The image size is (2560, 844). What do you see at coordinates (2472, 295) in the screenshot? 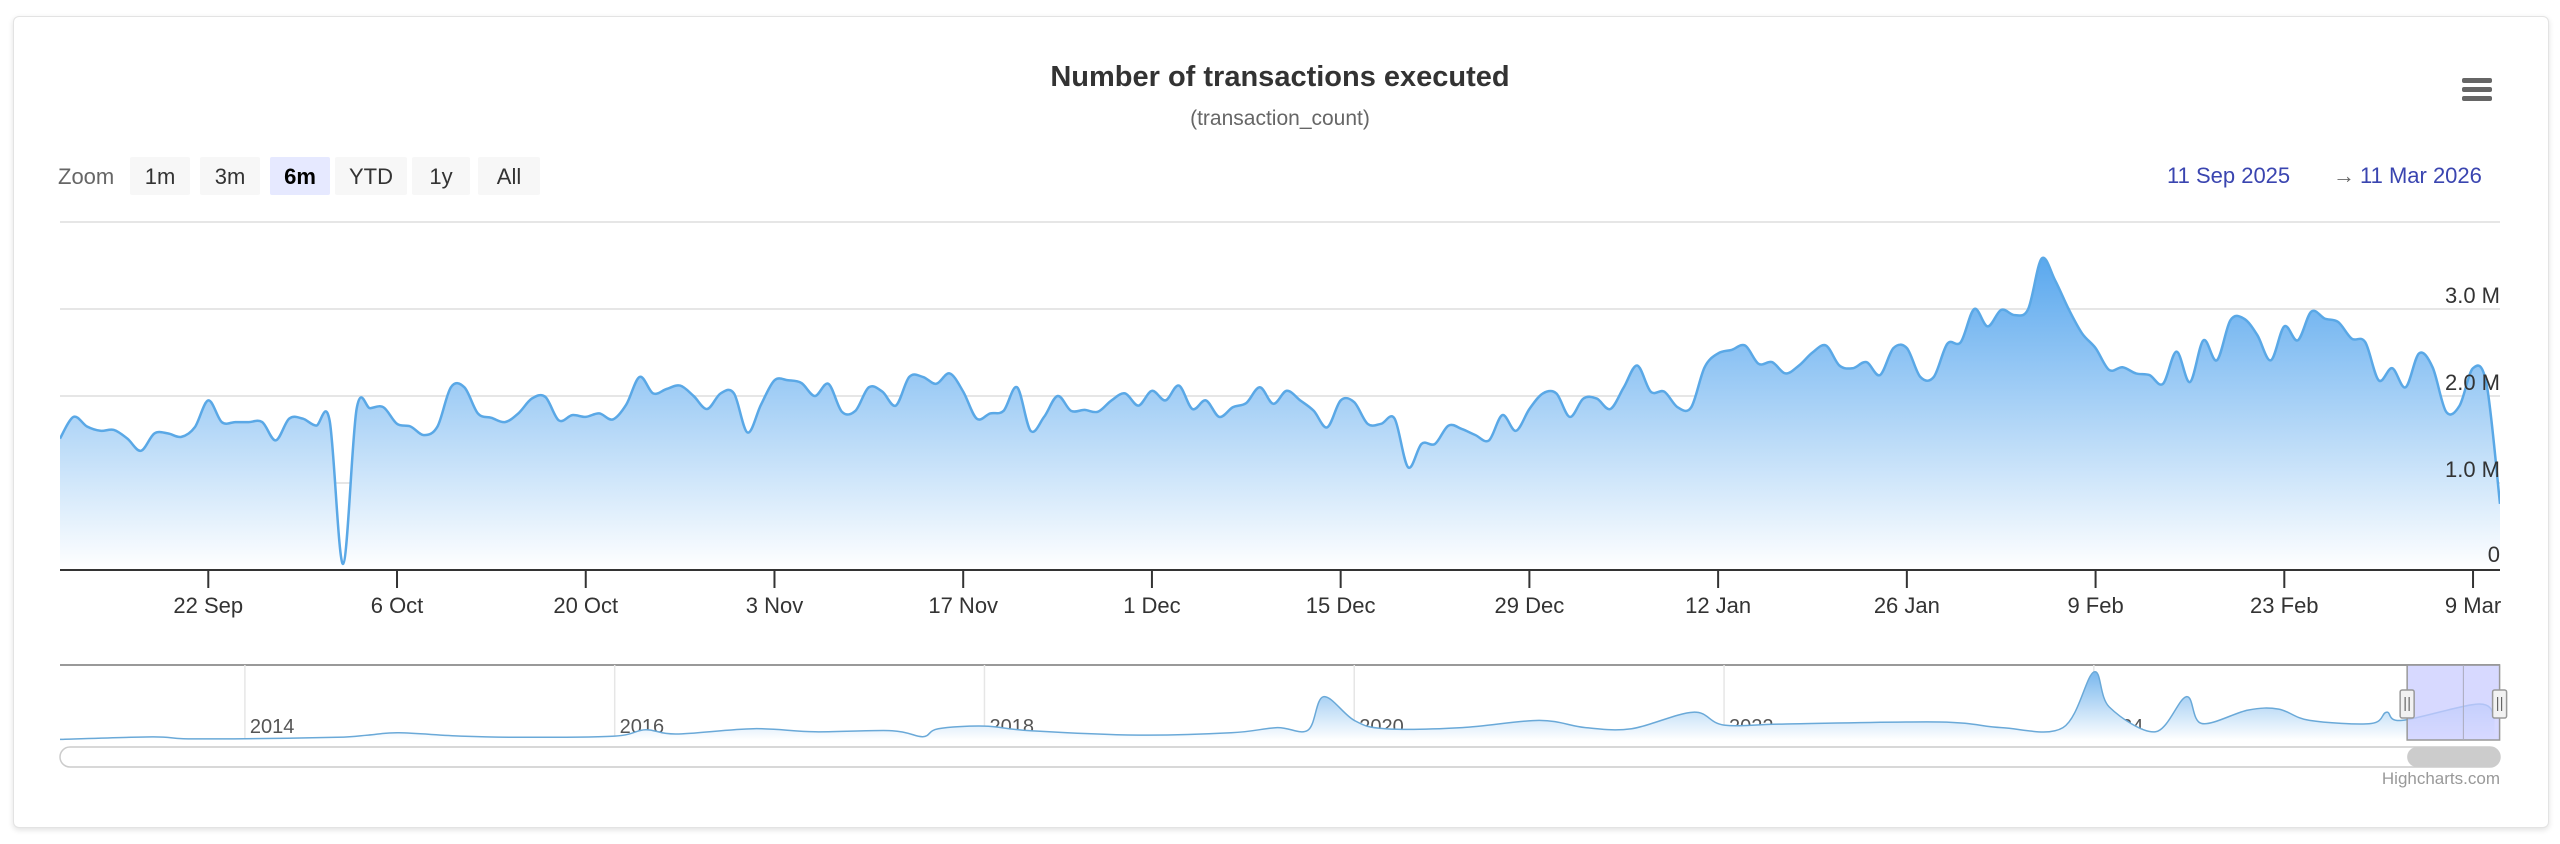
I see `y-tick-label: 3.0 M` at bounding box center [2472, 295].